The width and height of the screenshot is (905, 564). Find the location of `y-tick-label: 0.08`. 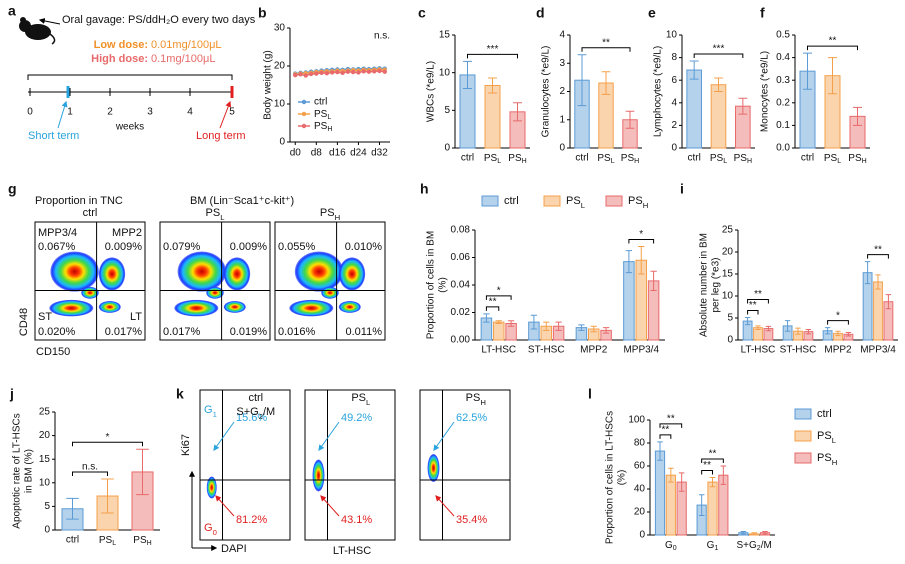

y-tick-label: 0.08 is located at coordinates (461, 230).